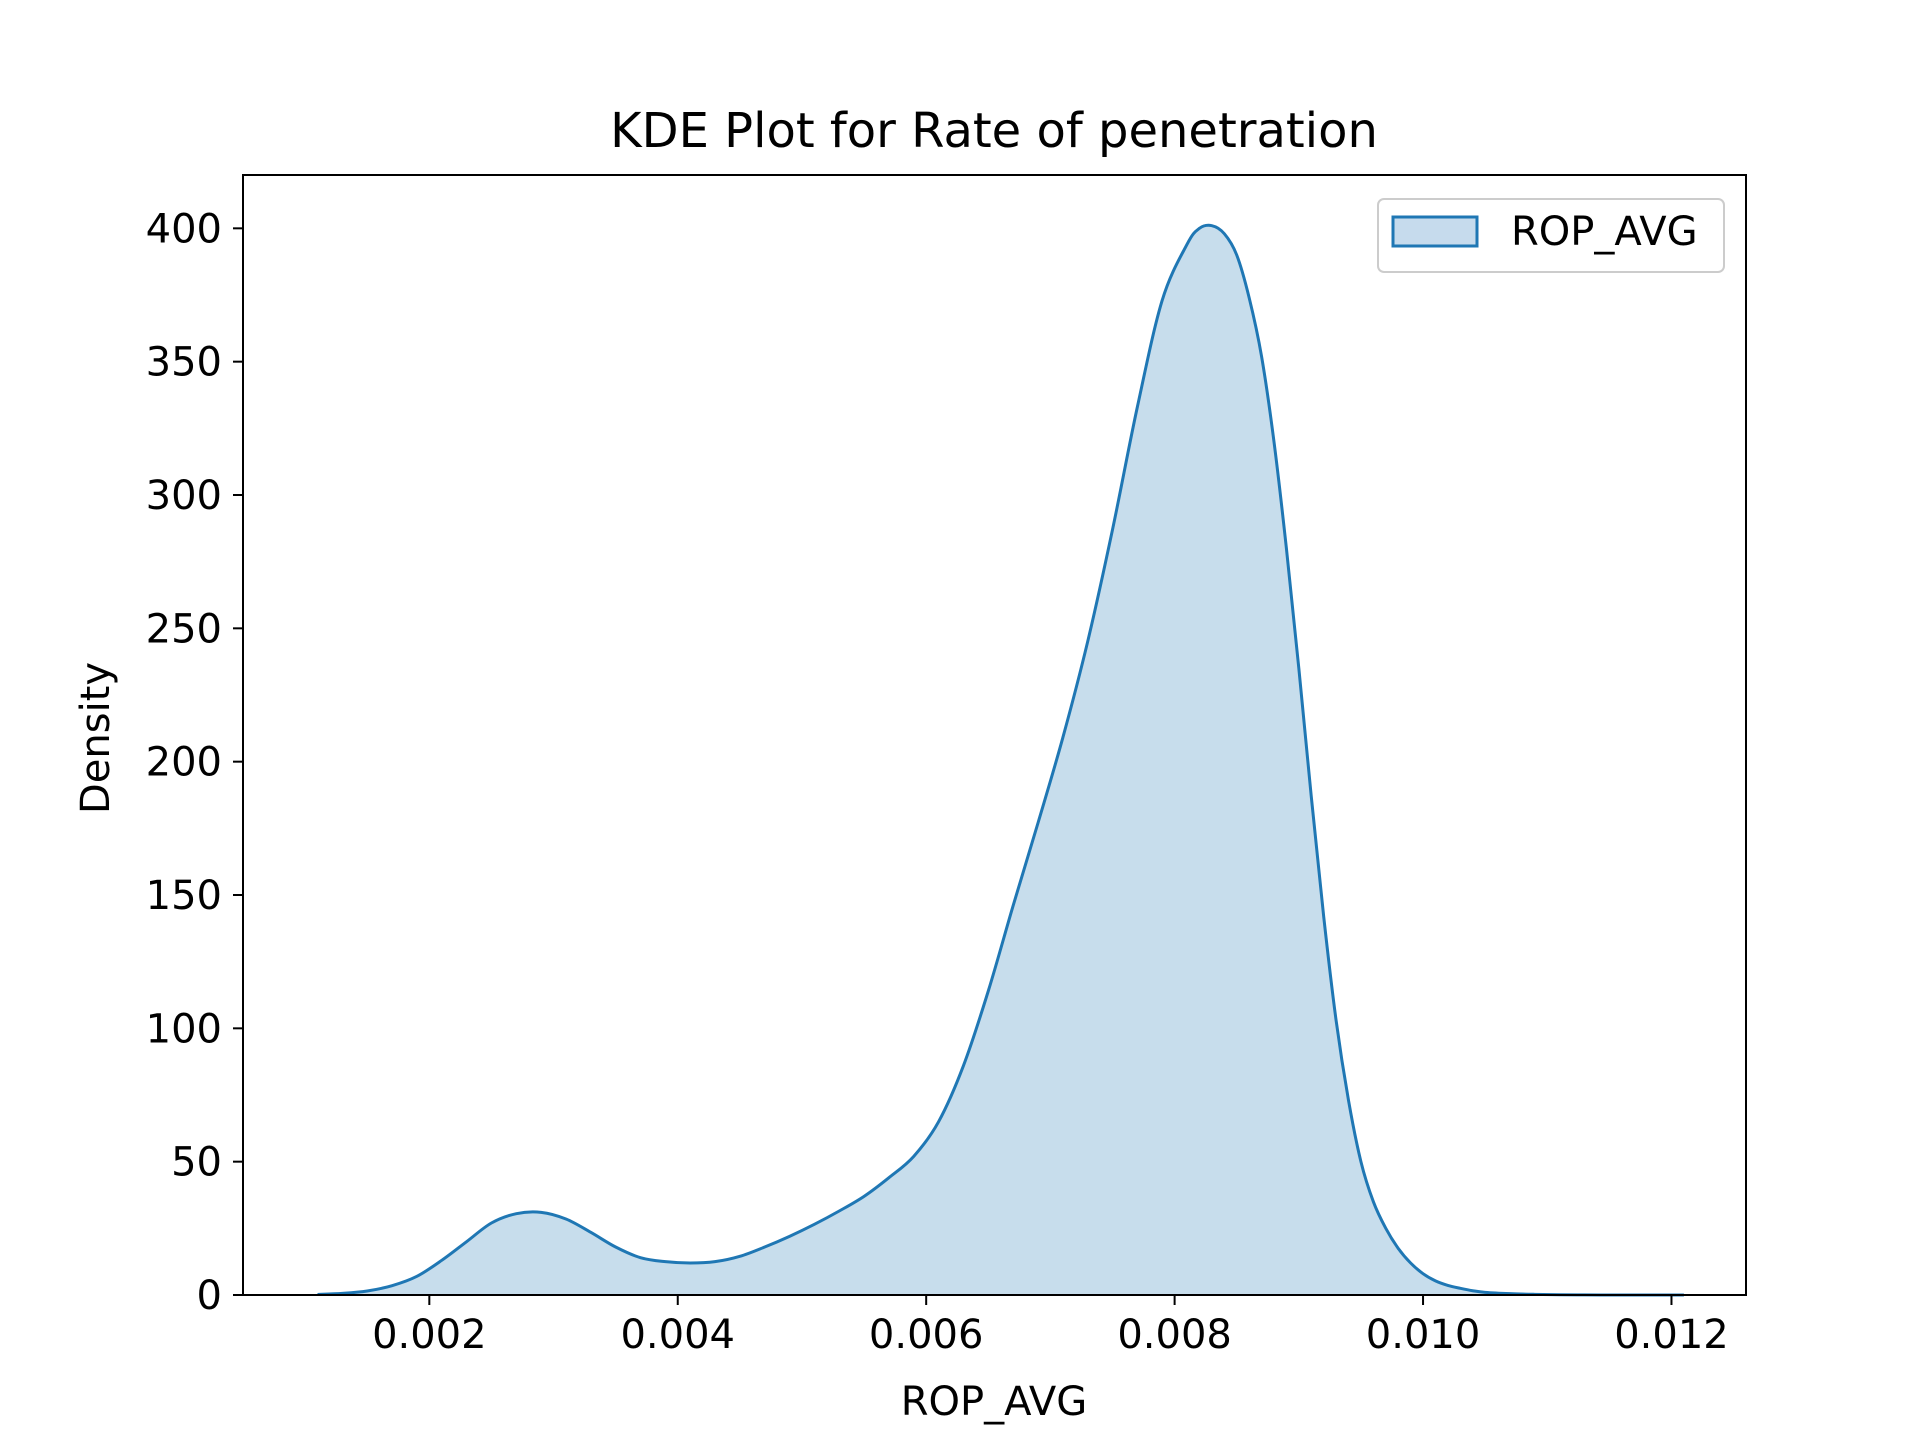  I want to click on y-tick-label: 250, so click(184, 629).